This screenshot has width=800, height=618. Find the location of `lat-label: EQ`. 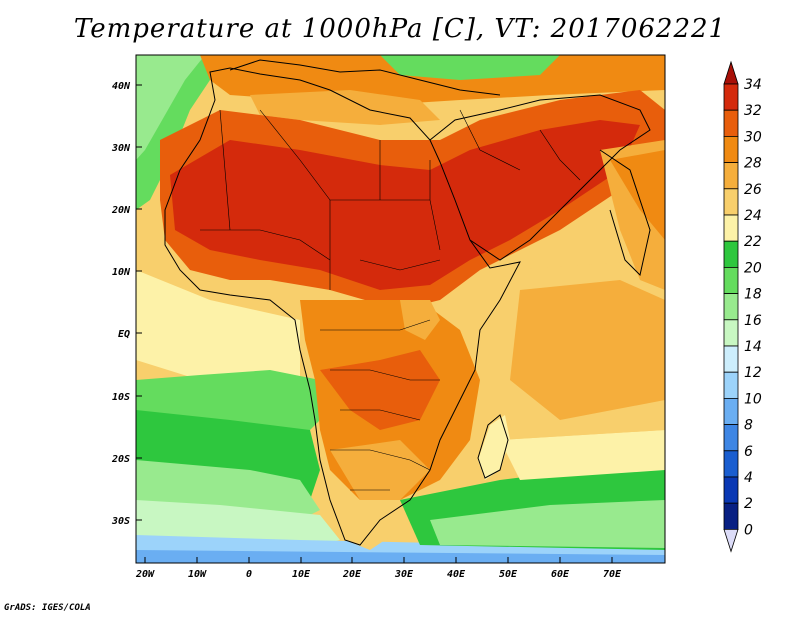

lat-label: EQ is located at coordinates (124, 334).